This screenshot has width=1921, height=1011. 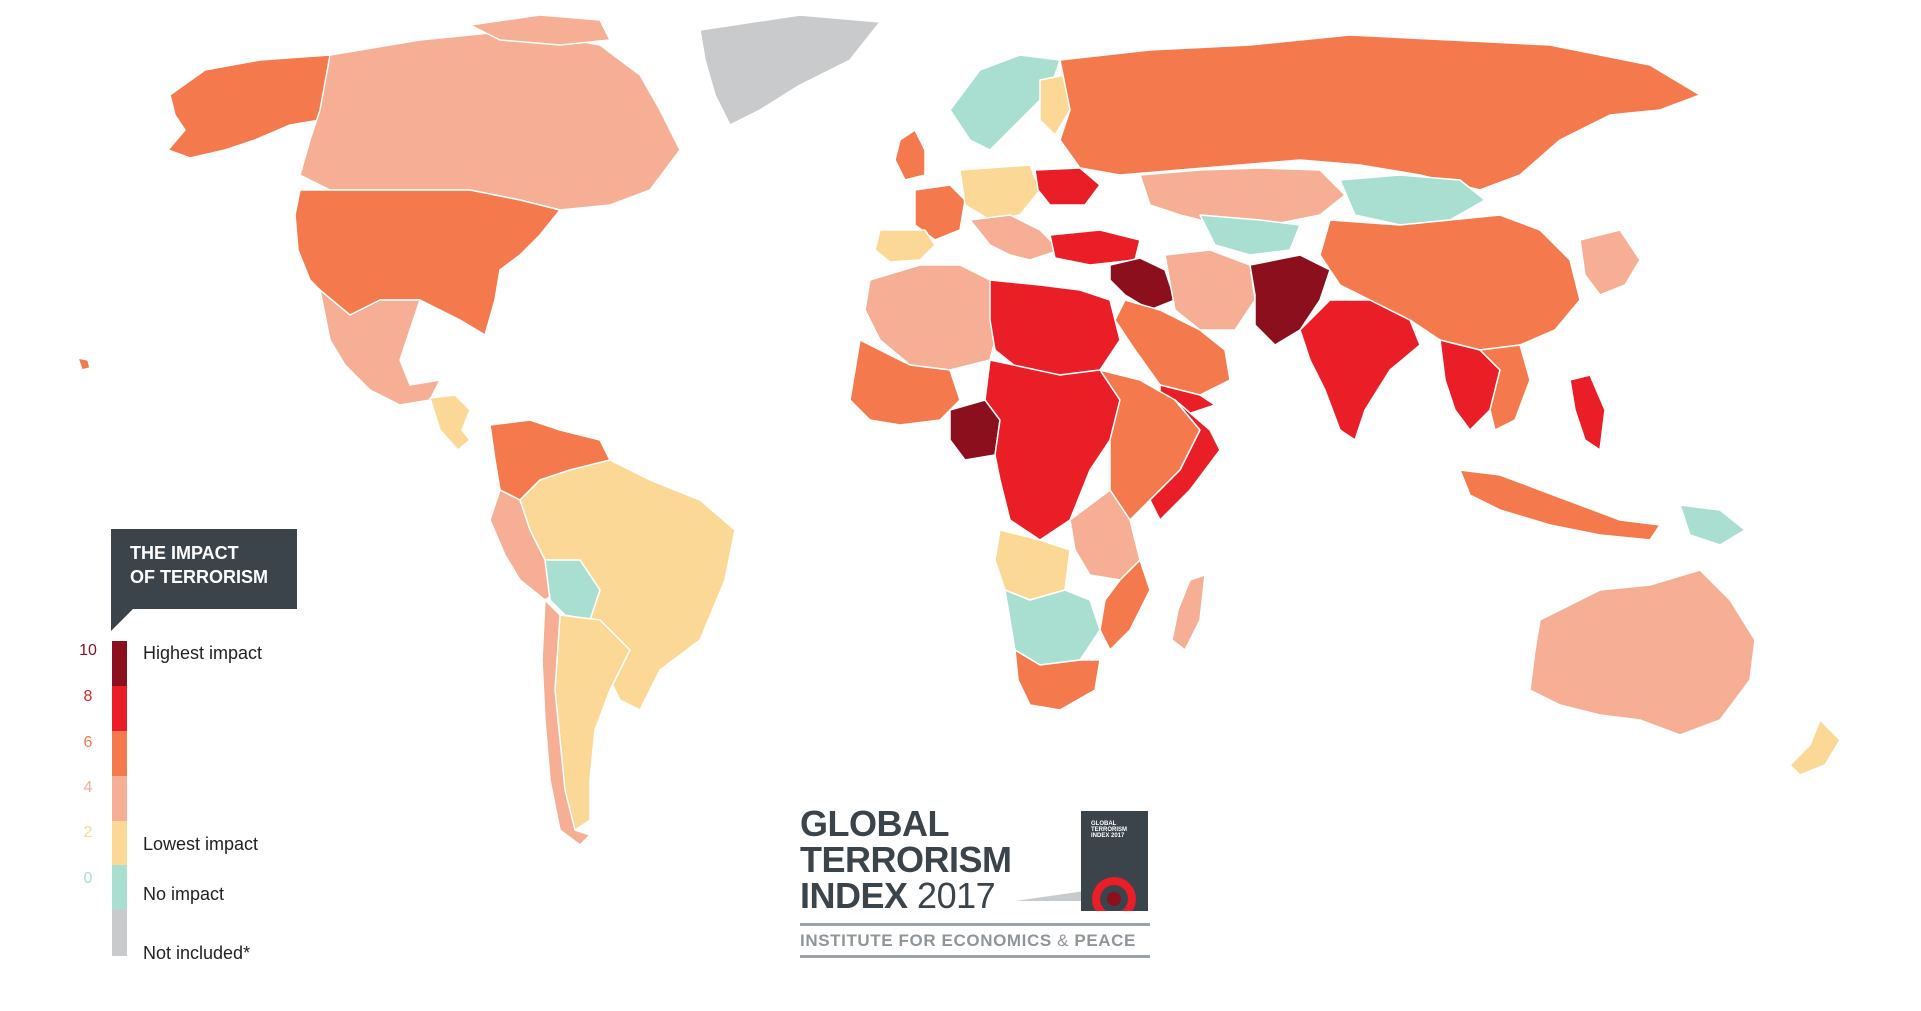 What do you see at coordinates (854, 895) in the screenshot?
I see `gti-title-index: INDEX` at bounding box center [854, 895].